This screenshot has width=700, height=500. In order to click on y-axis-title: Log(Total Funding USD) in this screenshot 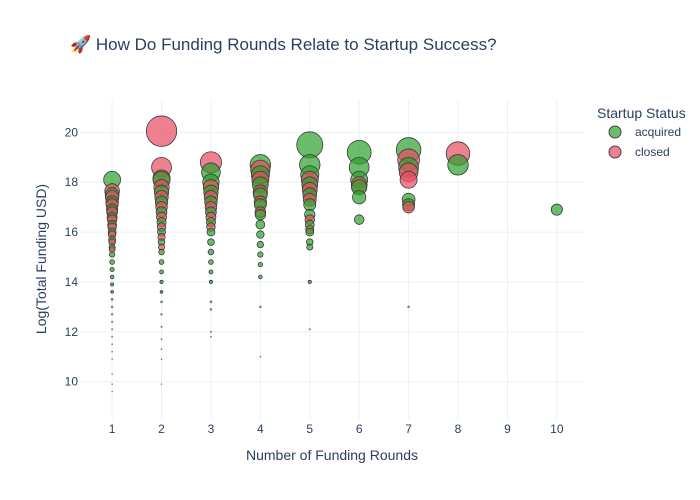, I will do `click(41, 259)`.